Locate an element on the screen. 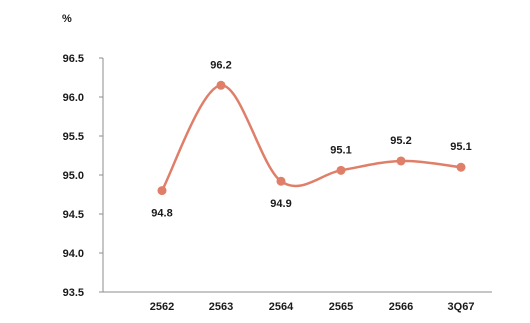  x-tick-label: 3Q67 is located at coordinates (461, 307).